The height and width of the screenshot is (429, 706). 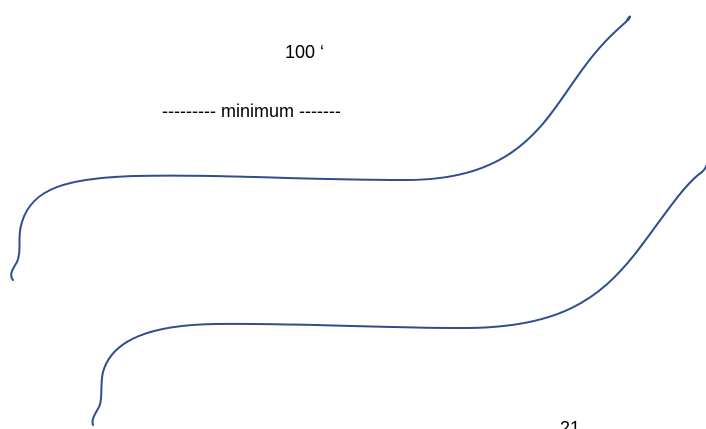 I want to click on page-number: 21, so click(x=570, y=423).